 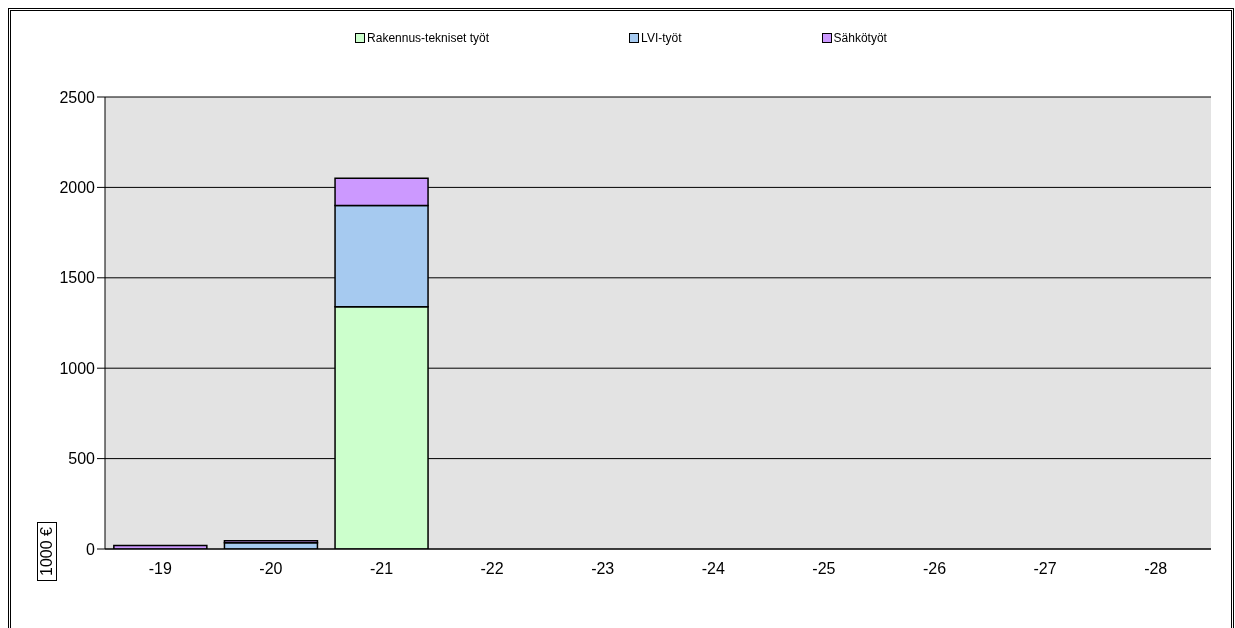 I want to click on y-tick-label: 0, so click(x=91, y=549).